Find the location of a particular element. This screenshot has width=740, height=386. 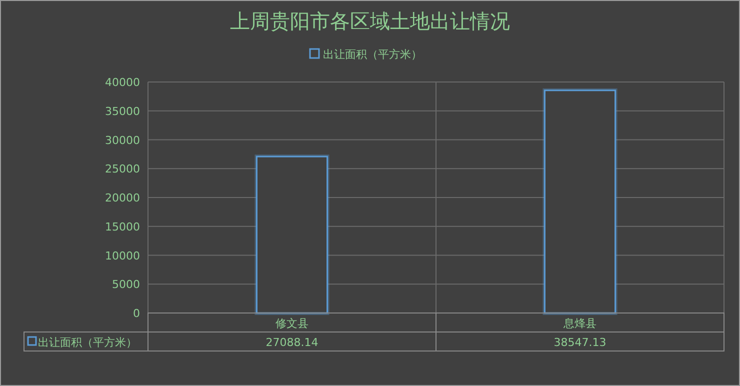

y-tick-label: 20000 is located at coordinates (122, 198).